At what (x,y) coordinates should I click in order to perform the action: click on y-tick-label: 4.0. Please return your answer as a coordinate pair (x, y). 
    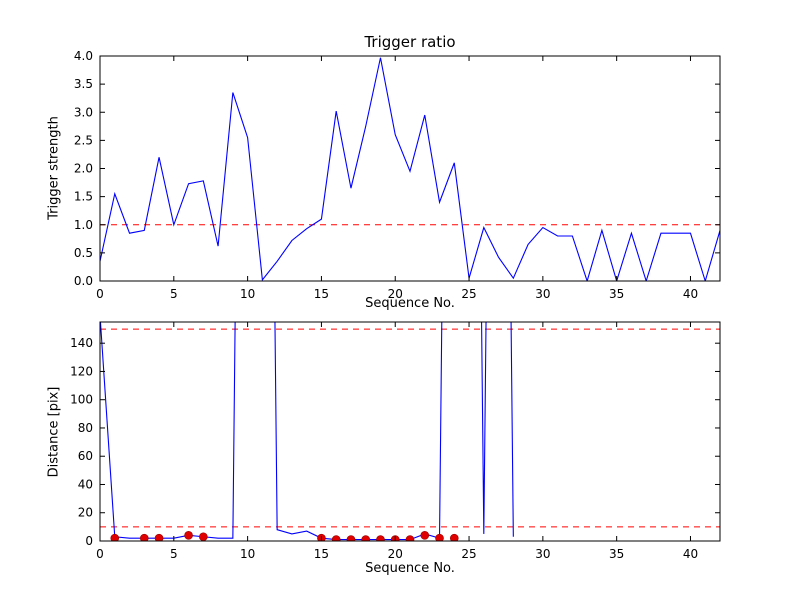
    Looking at the image, I should click on (83, 56).